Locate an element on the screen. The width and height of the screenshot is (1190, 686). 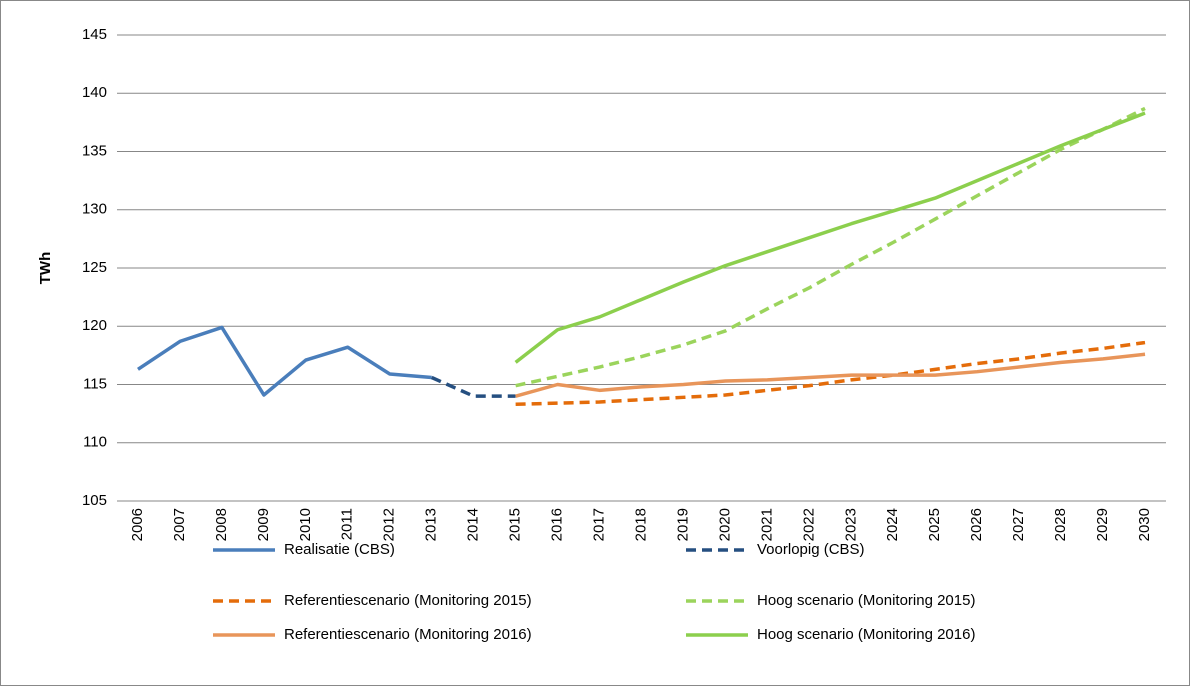
y-tick-label: 140 is located at coordinates (94, 92).